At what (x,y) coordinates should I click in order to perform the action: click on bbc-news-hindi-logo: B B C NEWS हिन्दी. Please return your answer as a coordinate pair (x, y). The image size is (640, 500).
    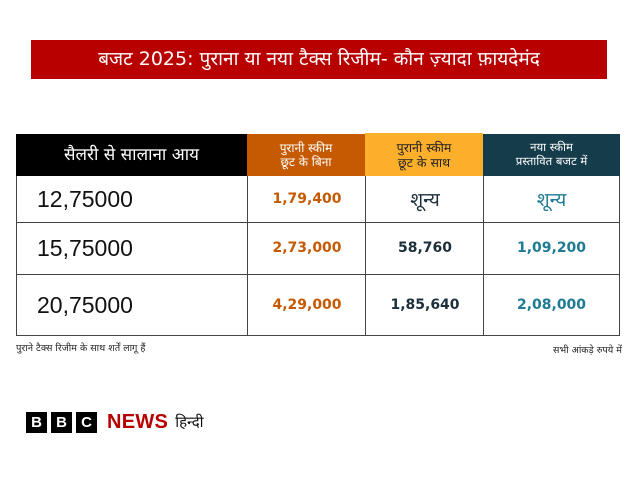
    Looking at the image, I should click on (115, 422).